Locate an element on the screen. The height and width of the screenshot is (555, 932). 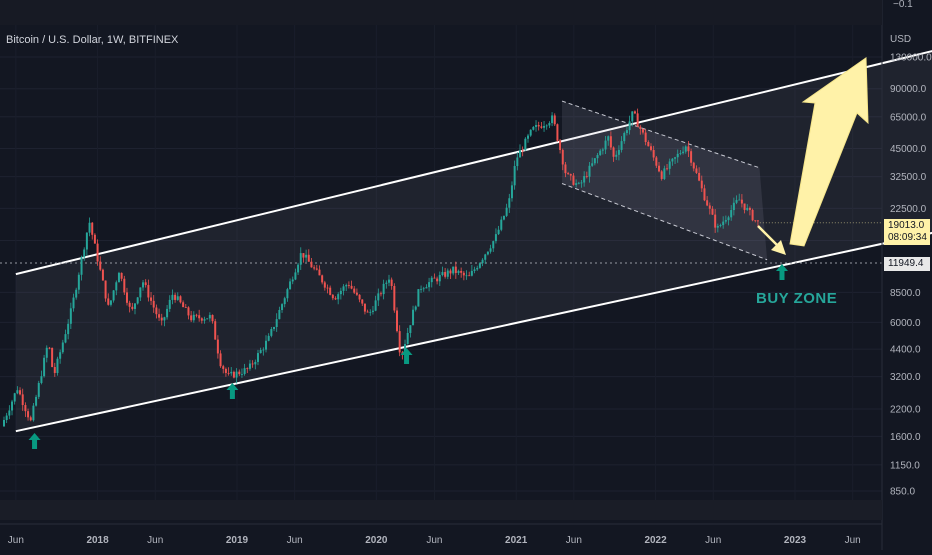
up-arrow-marker-icon is located at coordinates (781, 272).